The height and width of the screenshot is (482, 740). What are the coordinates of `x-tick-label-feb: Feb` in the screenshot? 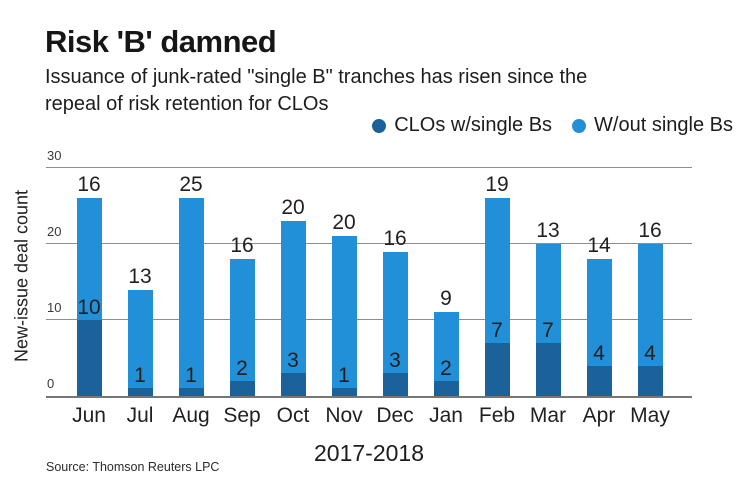 It's located at (497, 415).